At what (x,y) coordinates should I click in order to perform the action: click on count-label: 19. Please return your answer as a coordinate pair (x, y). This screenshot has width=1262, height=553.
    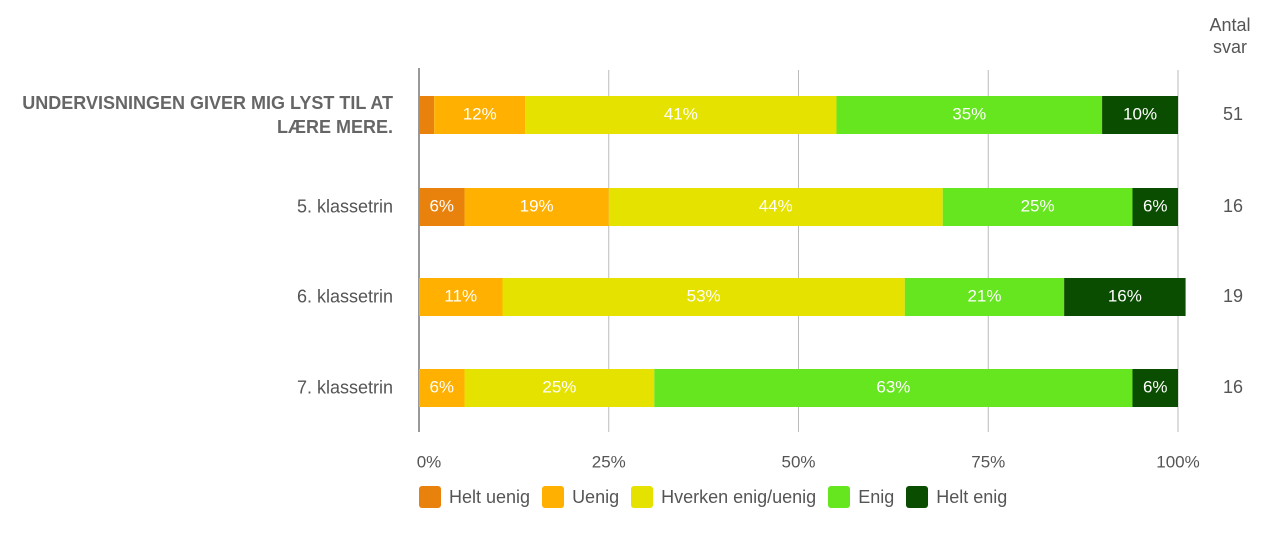
    Looking at the image, I should click on (1233, 296).